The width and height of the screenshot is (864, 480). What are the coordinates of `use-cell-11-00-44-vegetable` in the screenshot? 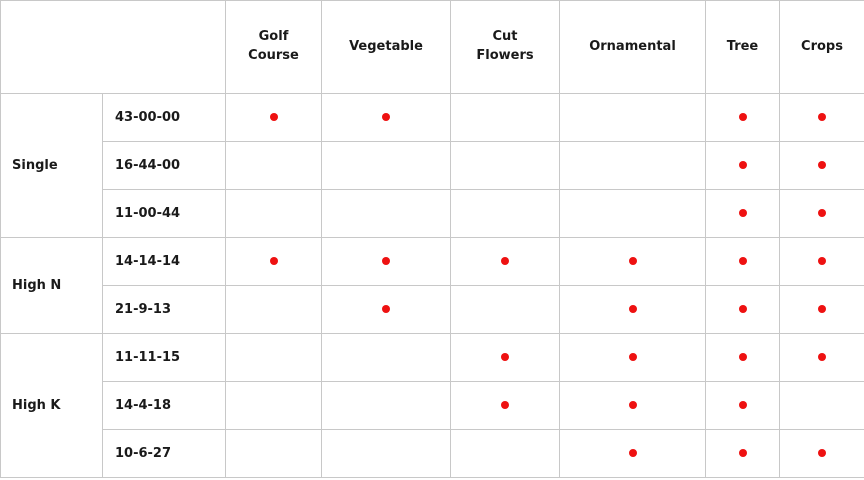 It's located at (386, 213).